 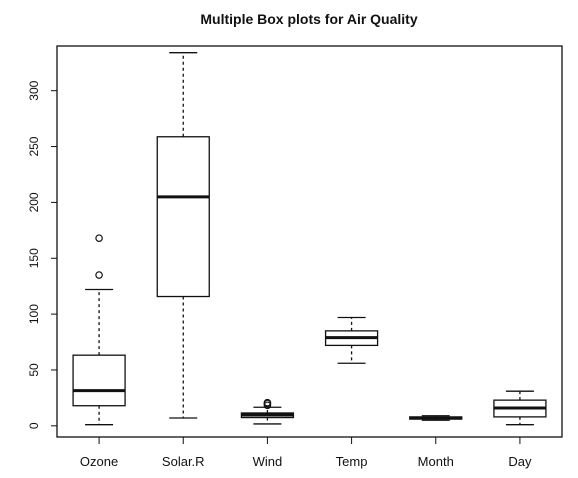 I want to click on y-tick-label: 300, so click(x=34, y=90).